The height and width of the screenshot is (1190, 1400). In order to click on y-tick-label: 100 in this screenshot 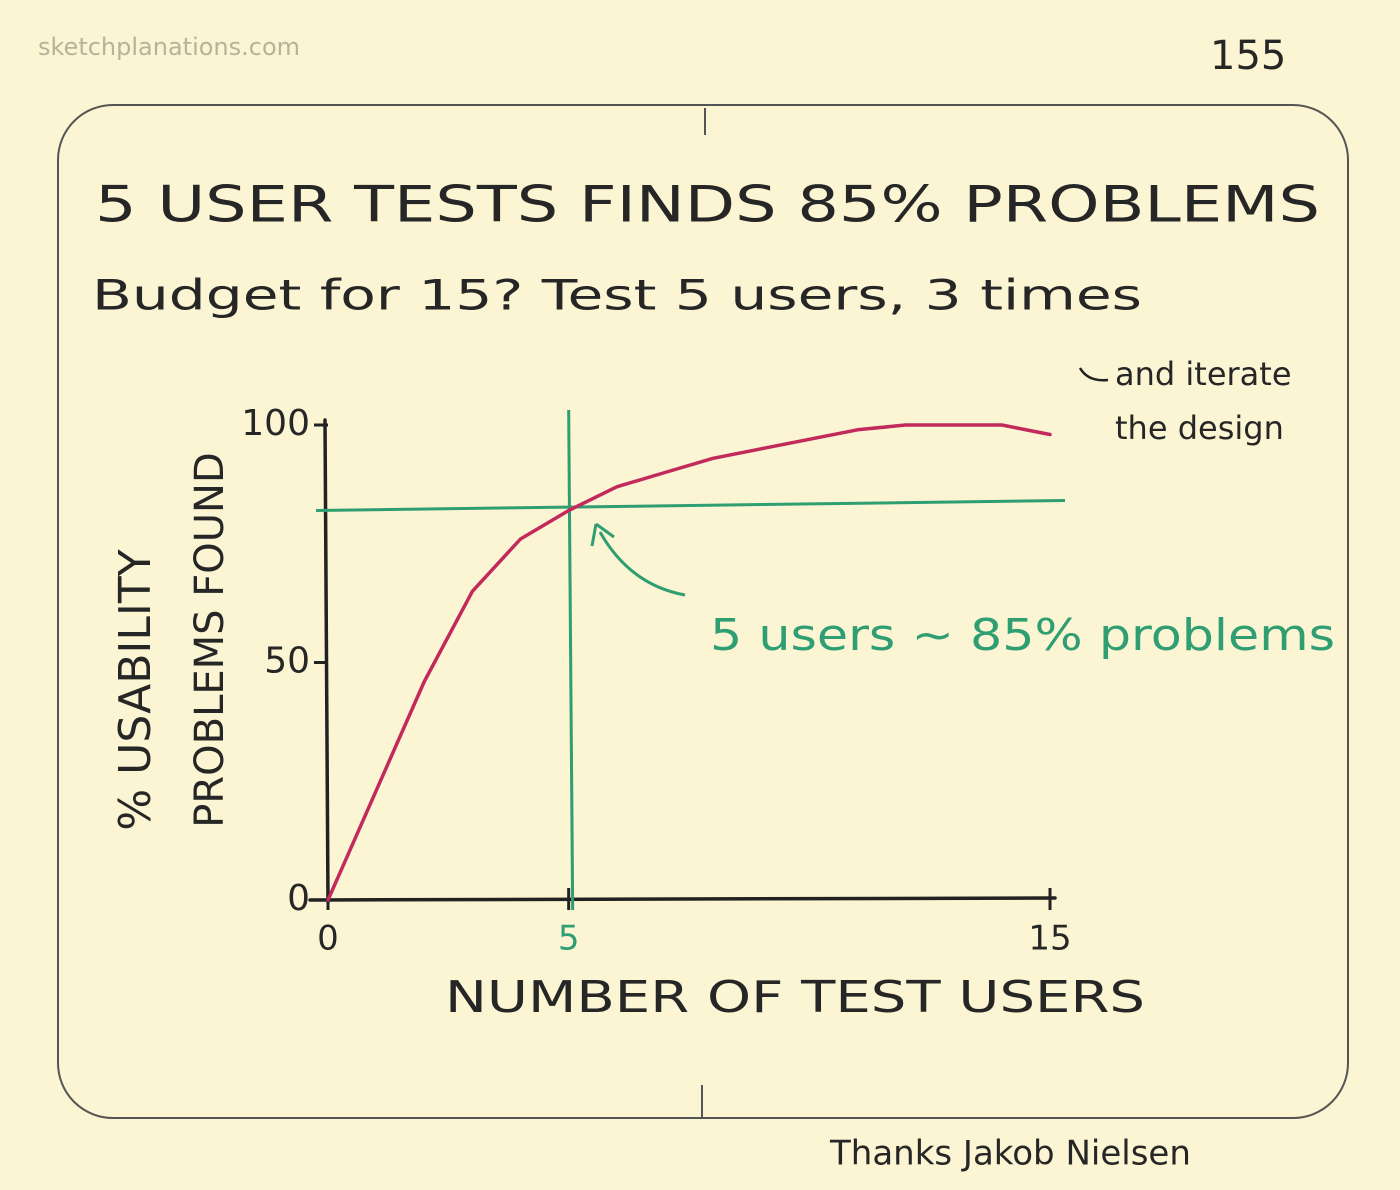, I will do `click(275, 423)`.